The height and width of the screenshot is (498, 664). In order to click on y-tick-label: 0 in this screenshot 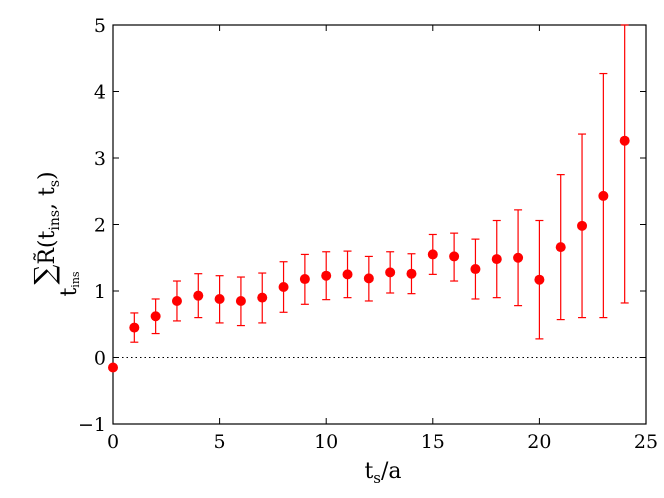, I will do `click(100, 359)`.